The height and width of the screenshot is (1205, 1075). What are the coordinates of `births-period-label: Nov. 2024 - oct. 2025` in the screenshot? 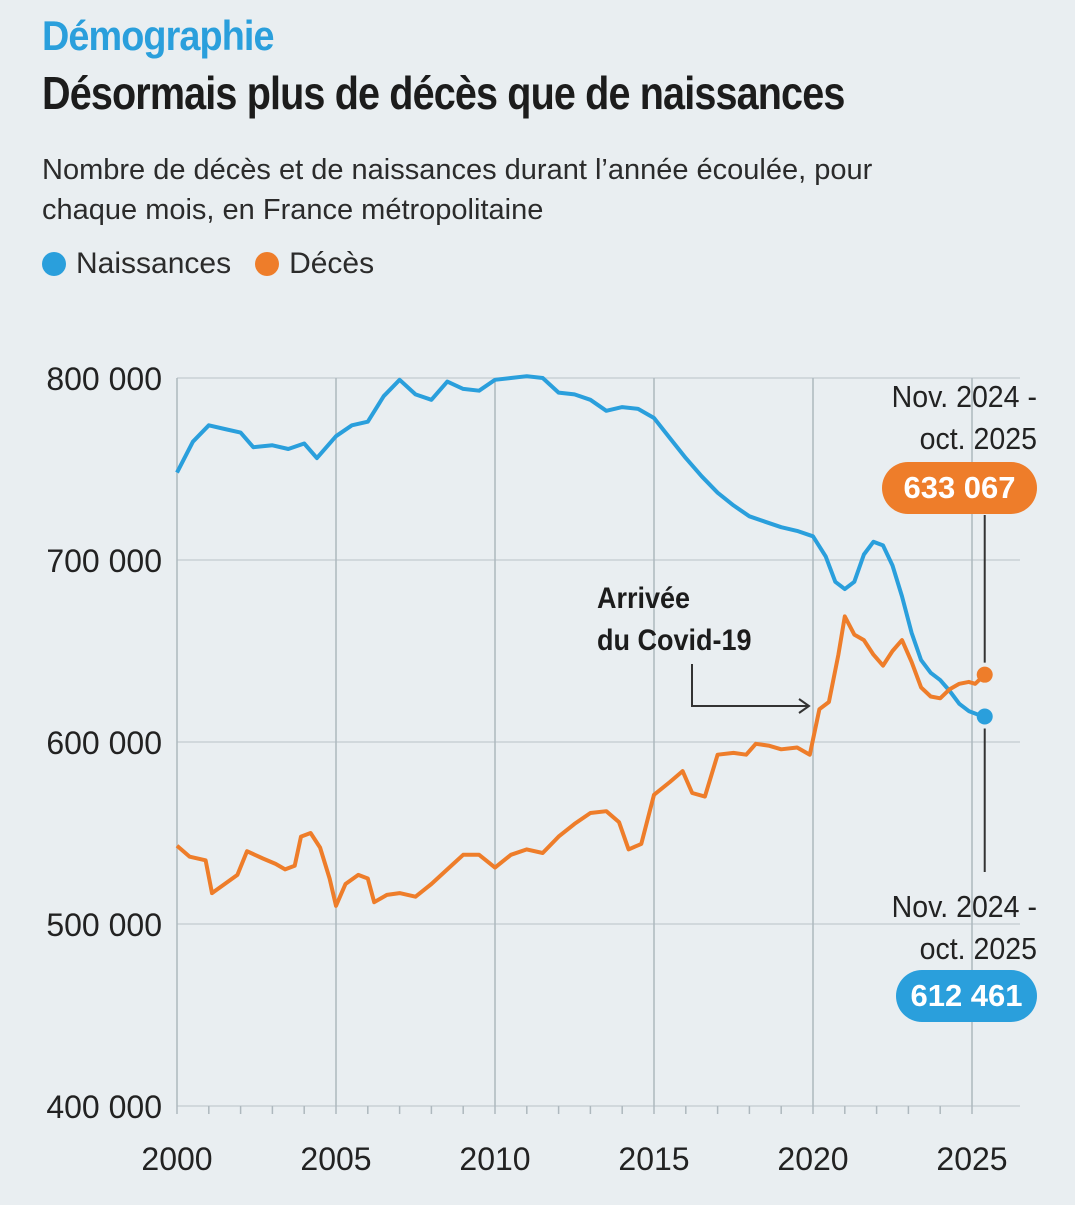 It's located at (964, 928).